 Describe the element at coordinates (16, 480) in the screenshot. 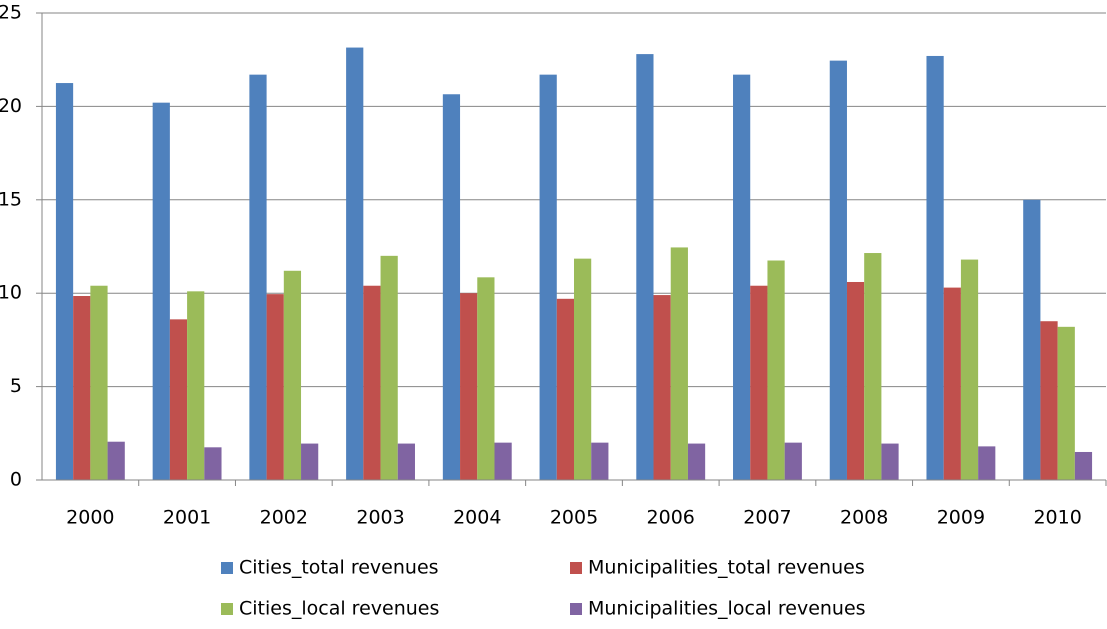

I see `y-tick-label: 0` at that location.